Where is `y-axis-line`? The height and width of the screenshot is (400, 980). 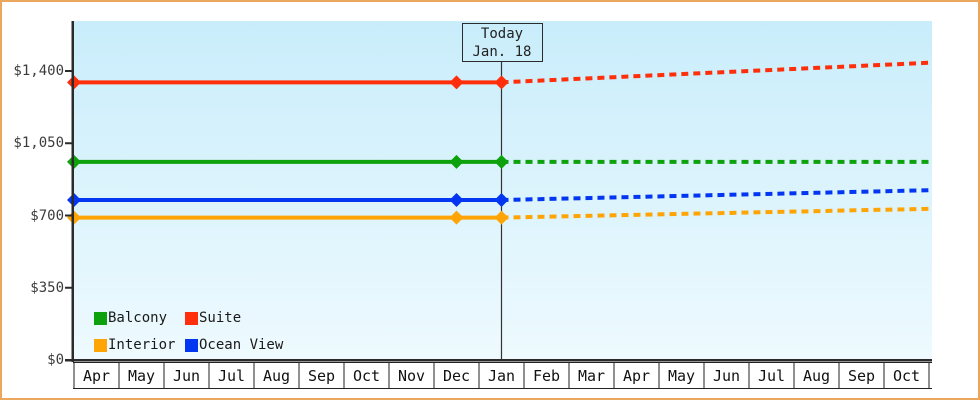 y-axis-line is located at coordinates (72, 191).